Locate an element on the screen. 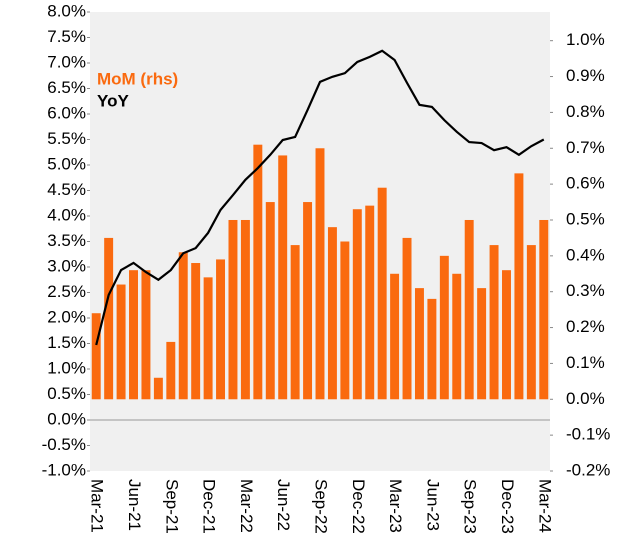 Image resolution: width=641 pixels, height=554 pixels. y-tick-label: 3.0% is located at coordinates (66, 265).